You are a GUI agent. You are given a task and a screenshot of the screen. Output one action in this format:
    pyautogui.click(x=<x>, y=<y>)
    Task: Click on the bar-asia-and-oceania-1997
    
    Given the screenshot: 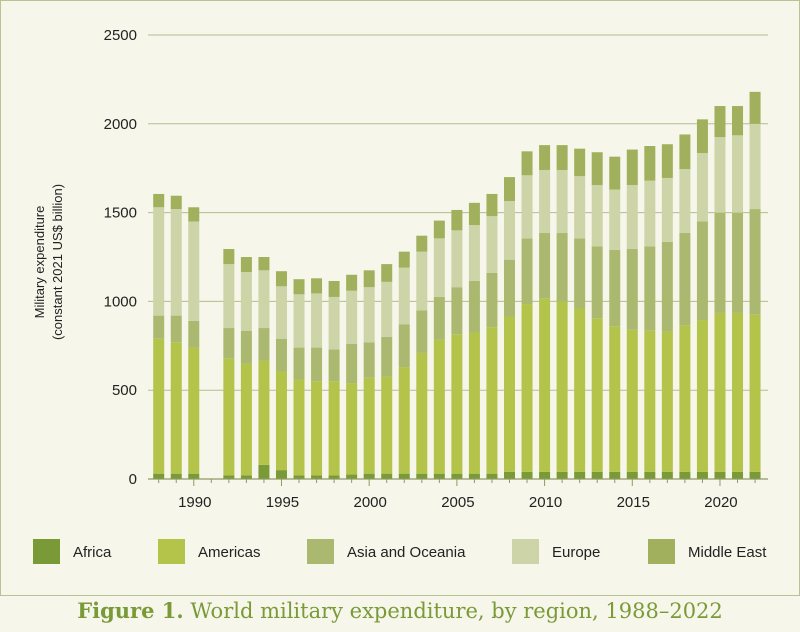 What is the action you would take?
    pyautogui.click(x=317, y=364)
    